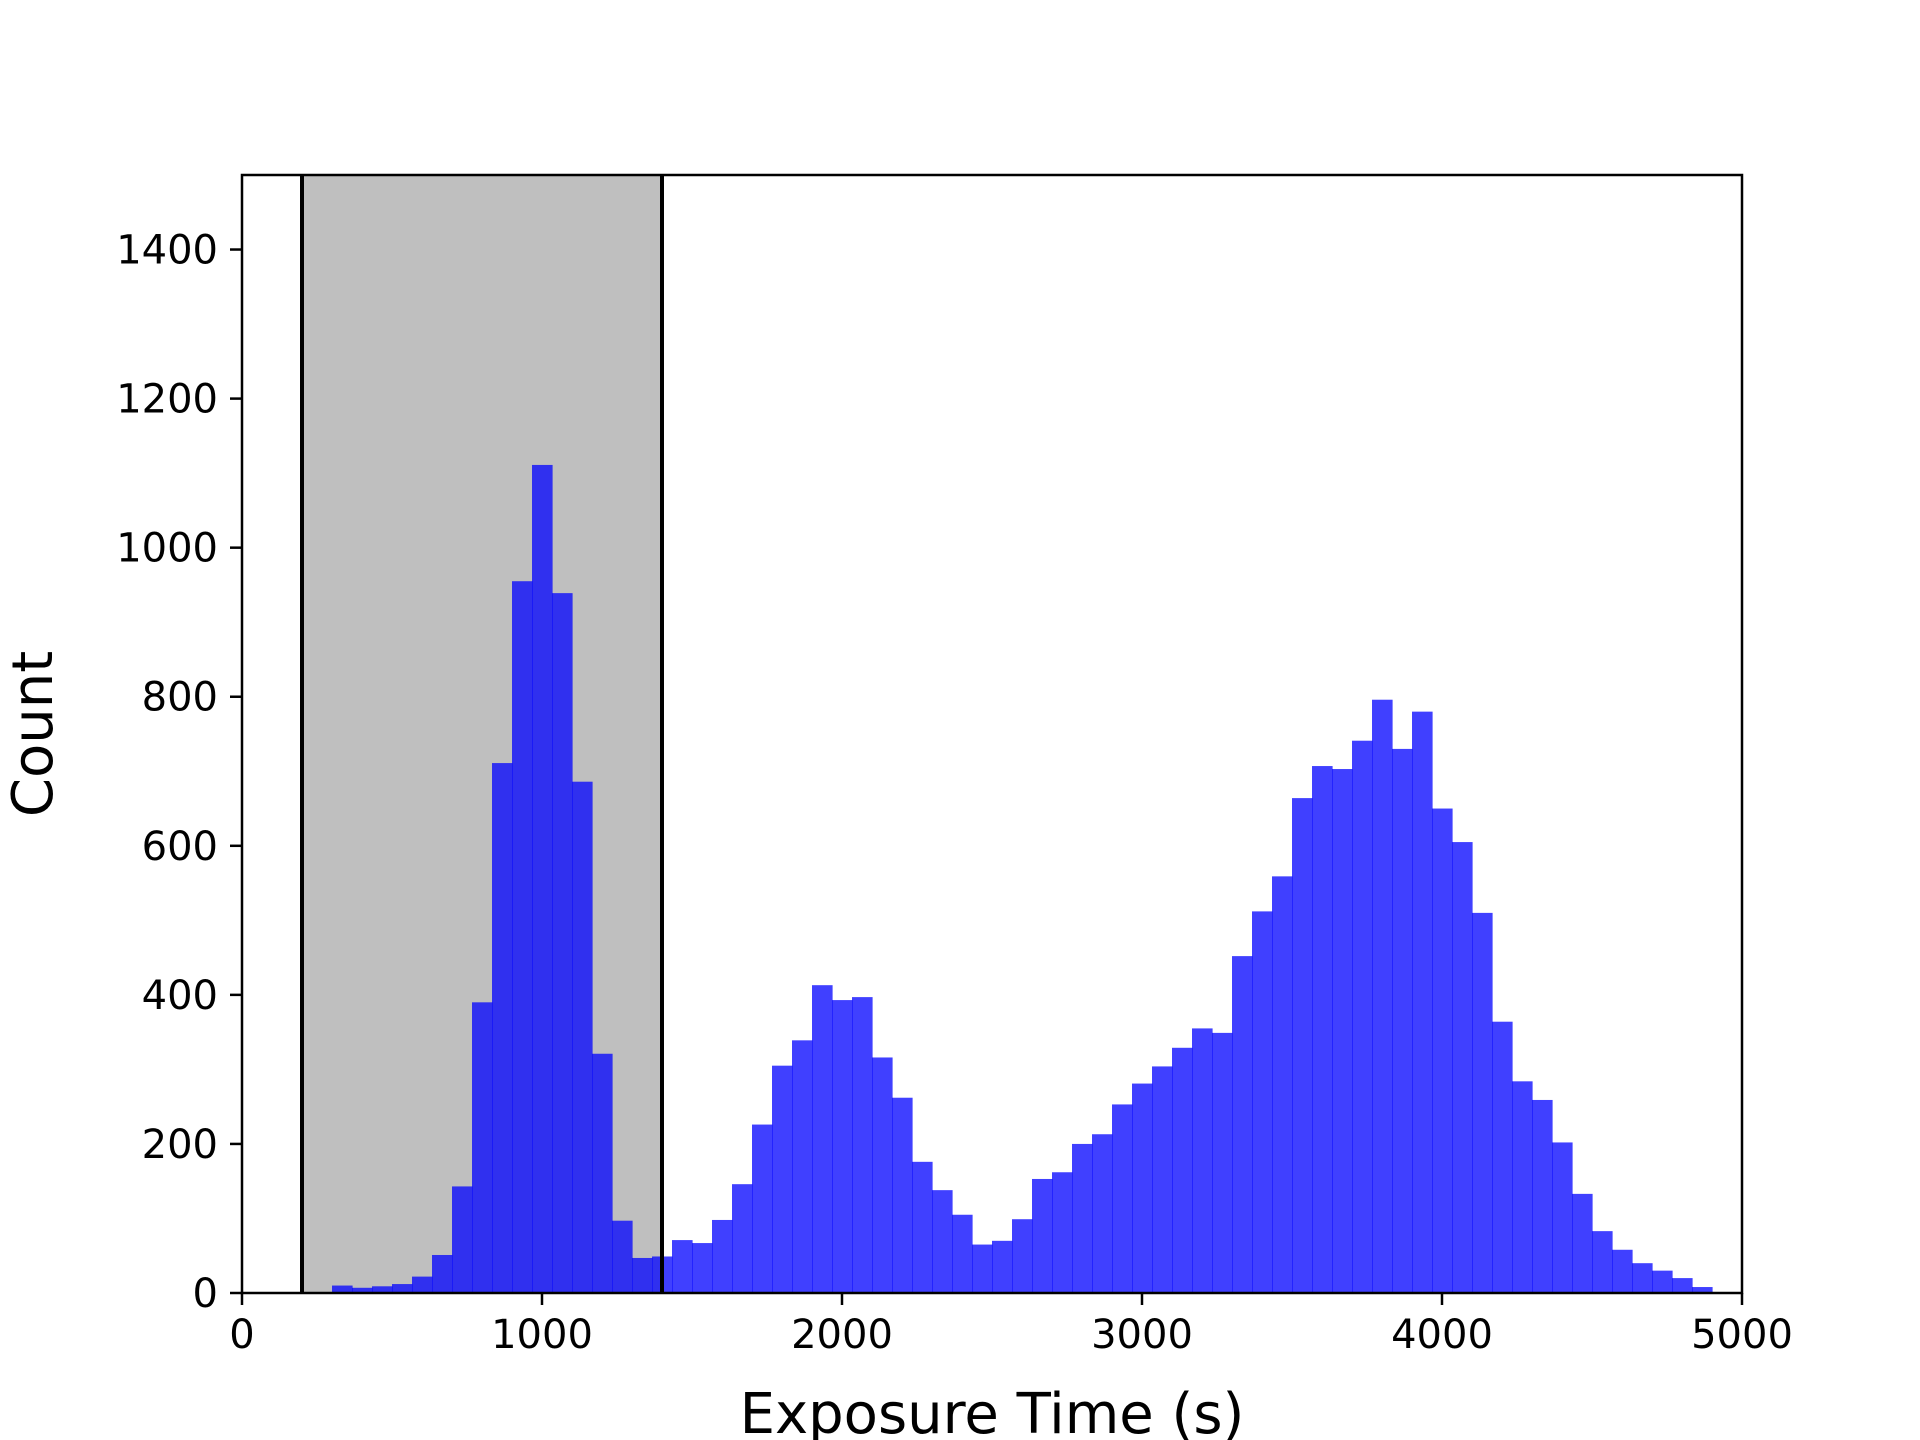 The height and width of the screenshot is (1440, 1920). I want to click on y-tick-label: 400, so click(180, 996).